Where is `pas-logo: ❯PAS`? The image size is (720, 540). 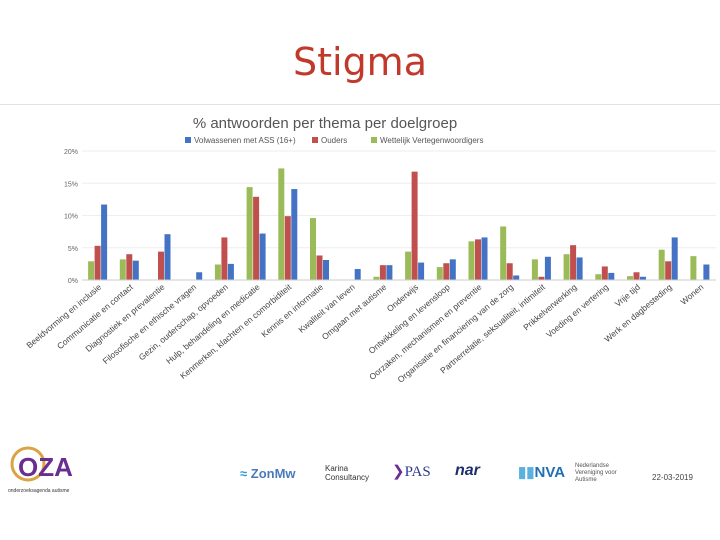 pas-logo: ❯PAS is located at coordinates (411, 471).